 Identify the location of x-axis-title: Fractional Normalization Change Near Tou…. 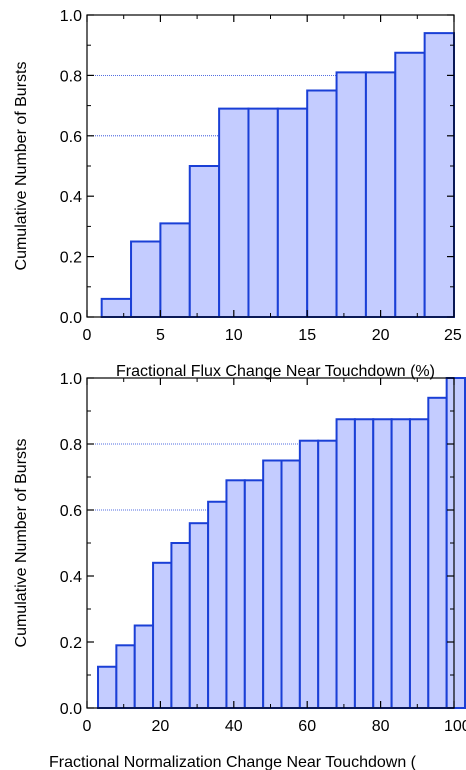
(233, 762).